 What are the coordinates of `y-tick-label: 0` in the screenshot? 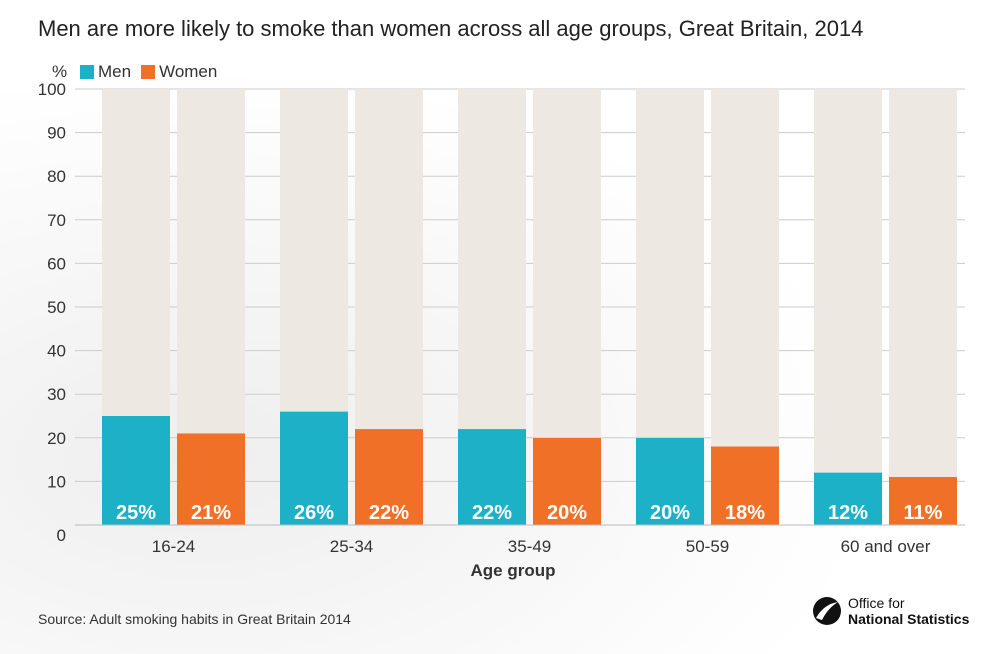 It's located at (61, 535).